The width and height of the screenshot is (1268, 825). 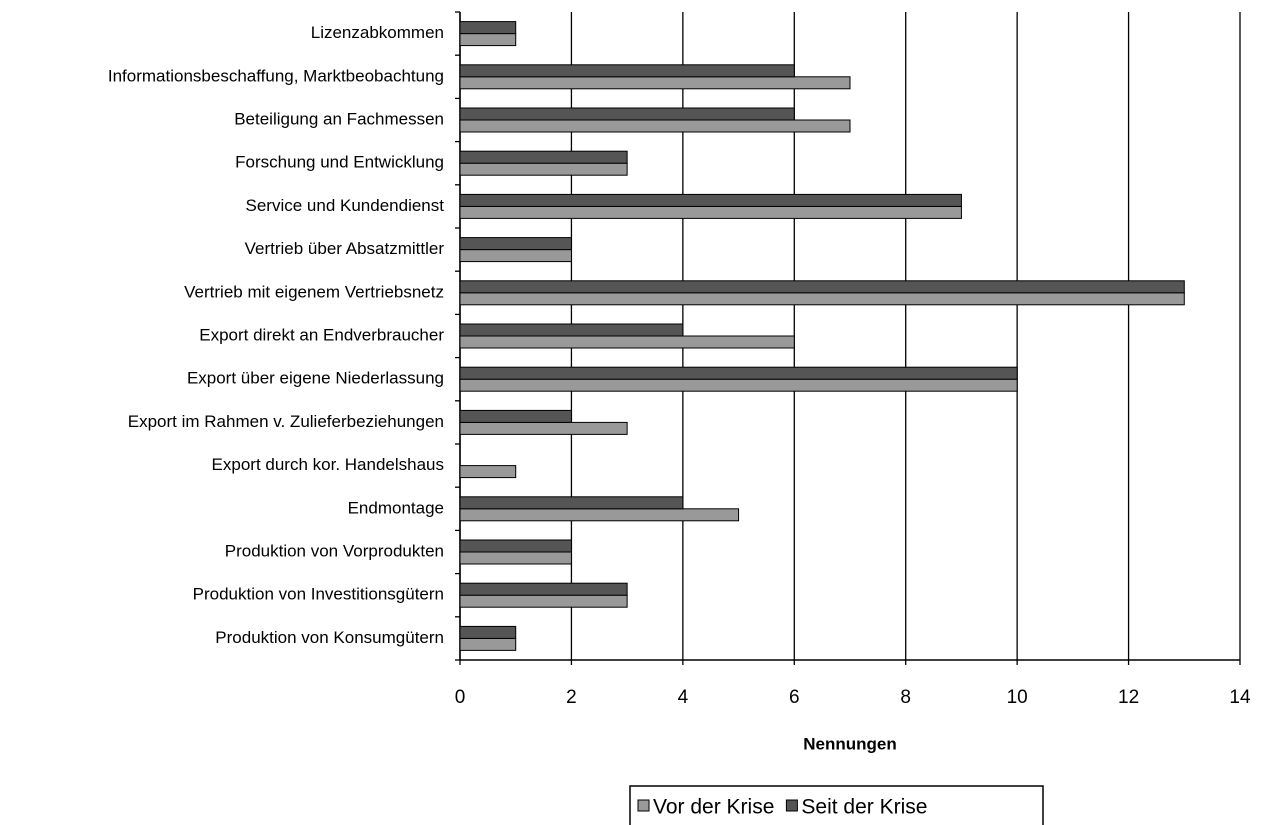 I want to click on y-tick-label: Vertrieb mit eigenem Vertriebsnetz, so click(x=314, y=291).